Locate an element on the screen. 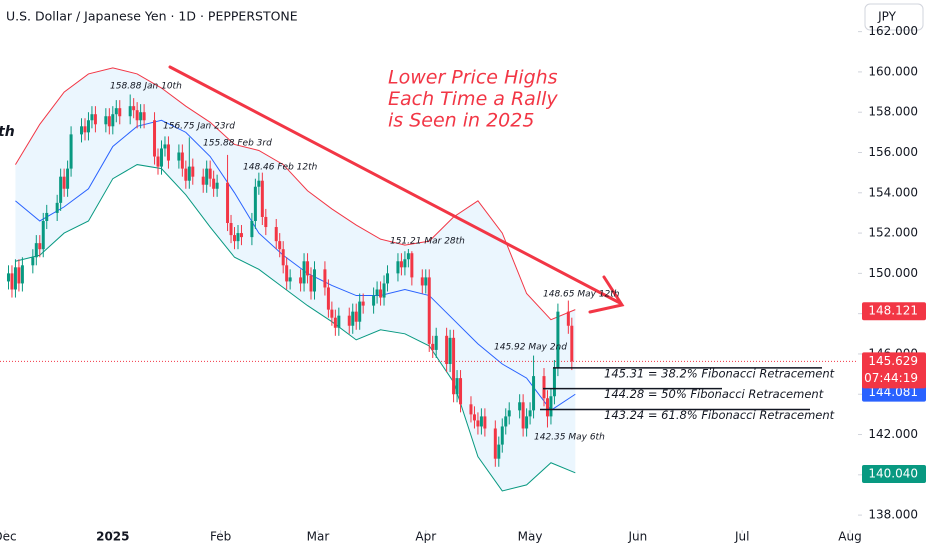  price-label: 148.121 is located at coordinates (893, 311).